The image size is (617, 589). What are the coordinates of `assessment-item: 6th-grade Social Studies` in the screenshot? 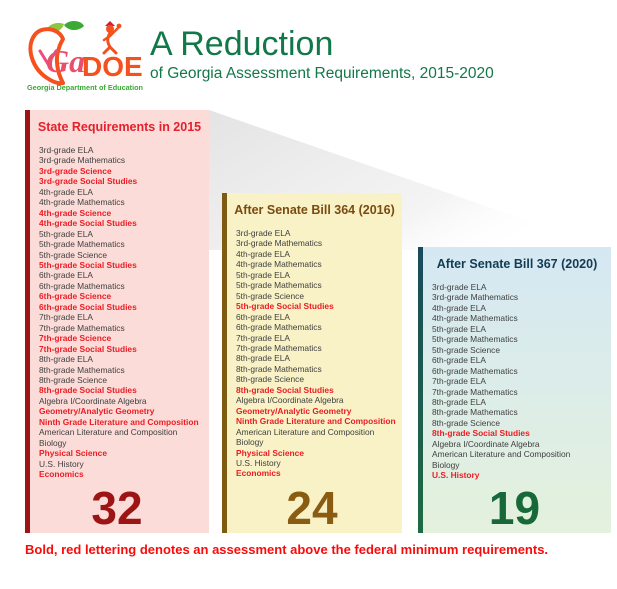 It's located at (88, 306).